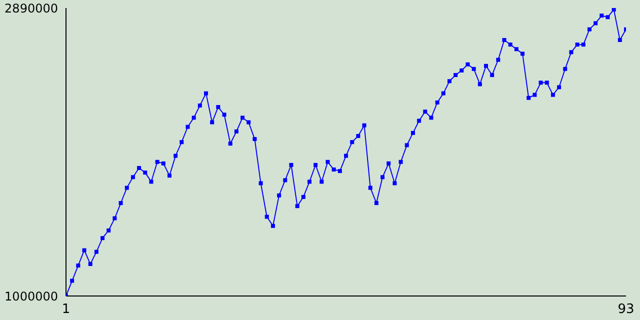 Image resolution: width=640 pixels, height=320 pixels. What do you see at coordinates (66, 310) in the screenshot?
I see `x-tick-label: 1` at bounding box center [66, 310].